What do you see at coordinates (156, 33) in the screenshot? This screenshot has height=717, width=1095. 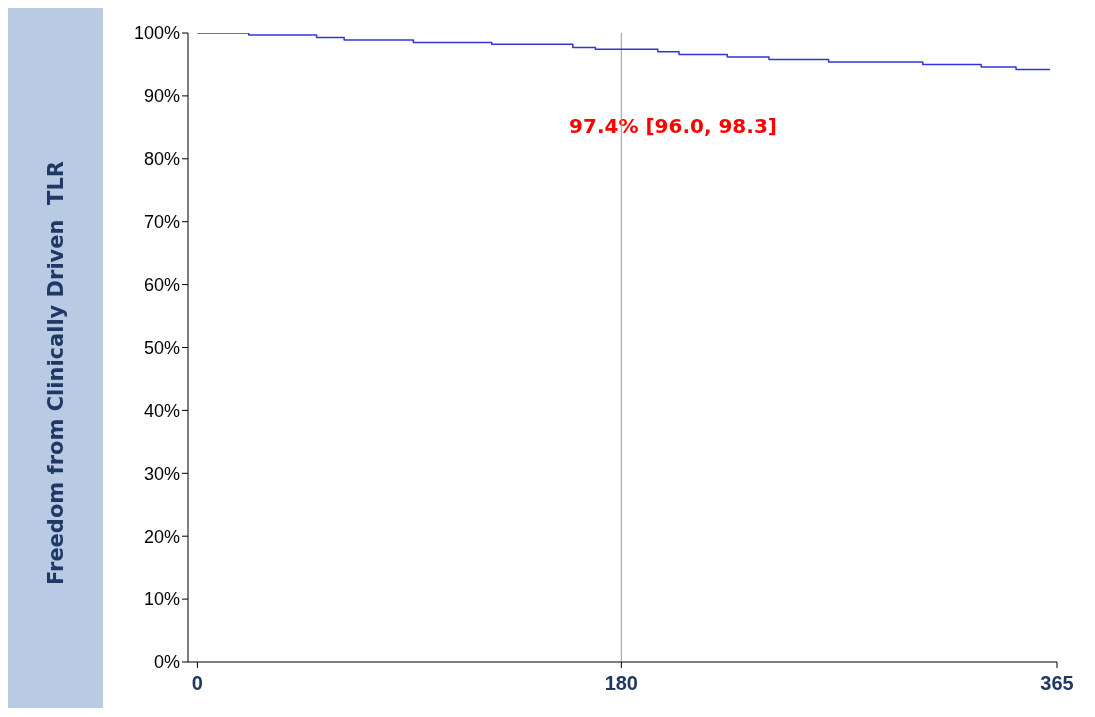 I see `y-tick-label: 100%` at bounding box center [156, 33].